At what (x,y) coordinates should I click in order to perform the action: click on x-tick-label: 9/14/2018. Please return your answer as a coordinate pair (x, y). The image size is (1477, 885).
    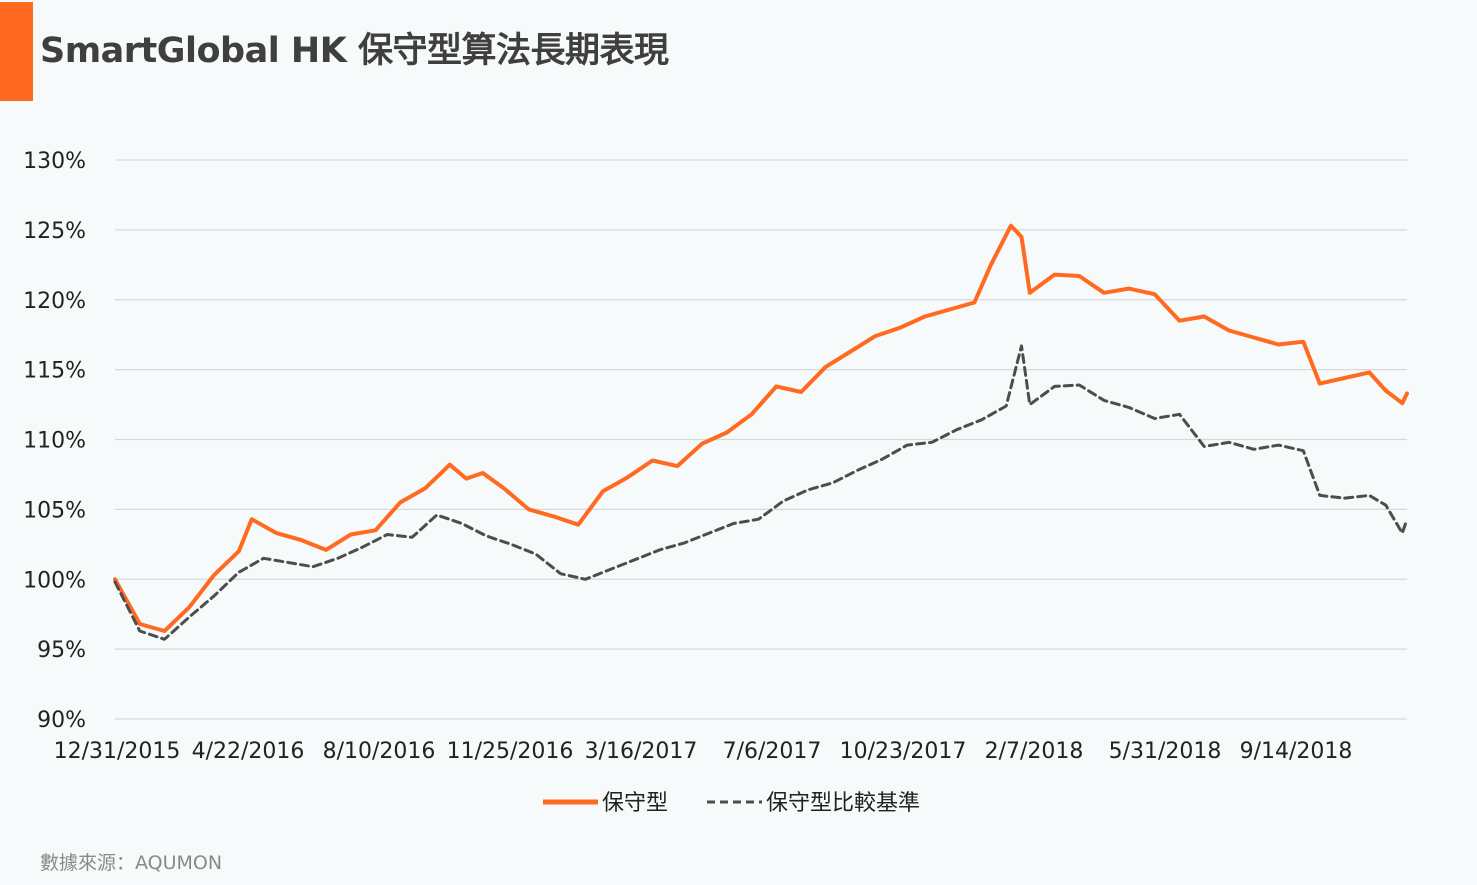
    Looking at the image, I should click on (1296, 751).